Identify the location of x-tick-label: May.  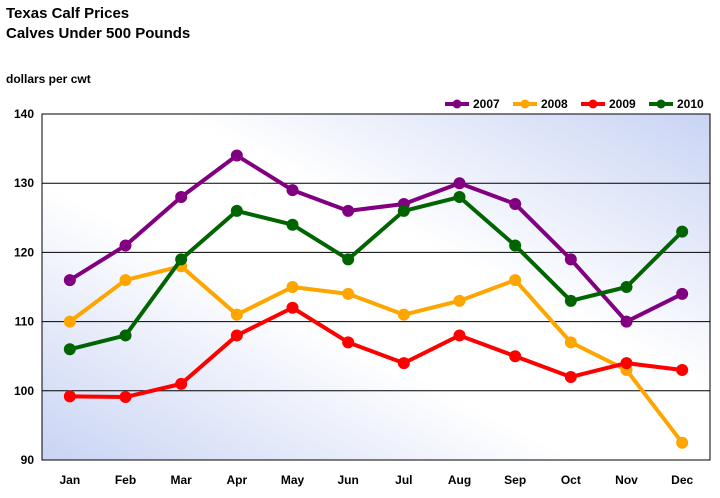
(293, 480).